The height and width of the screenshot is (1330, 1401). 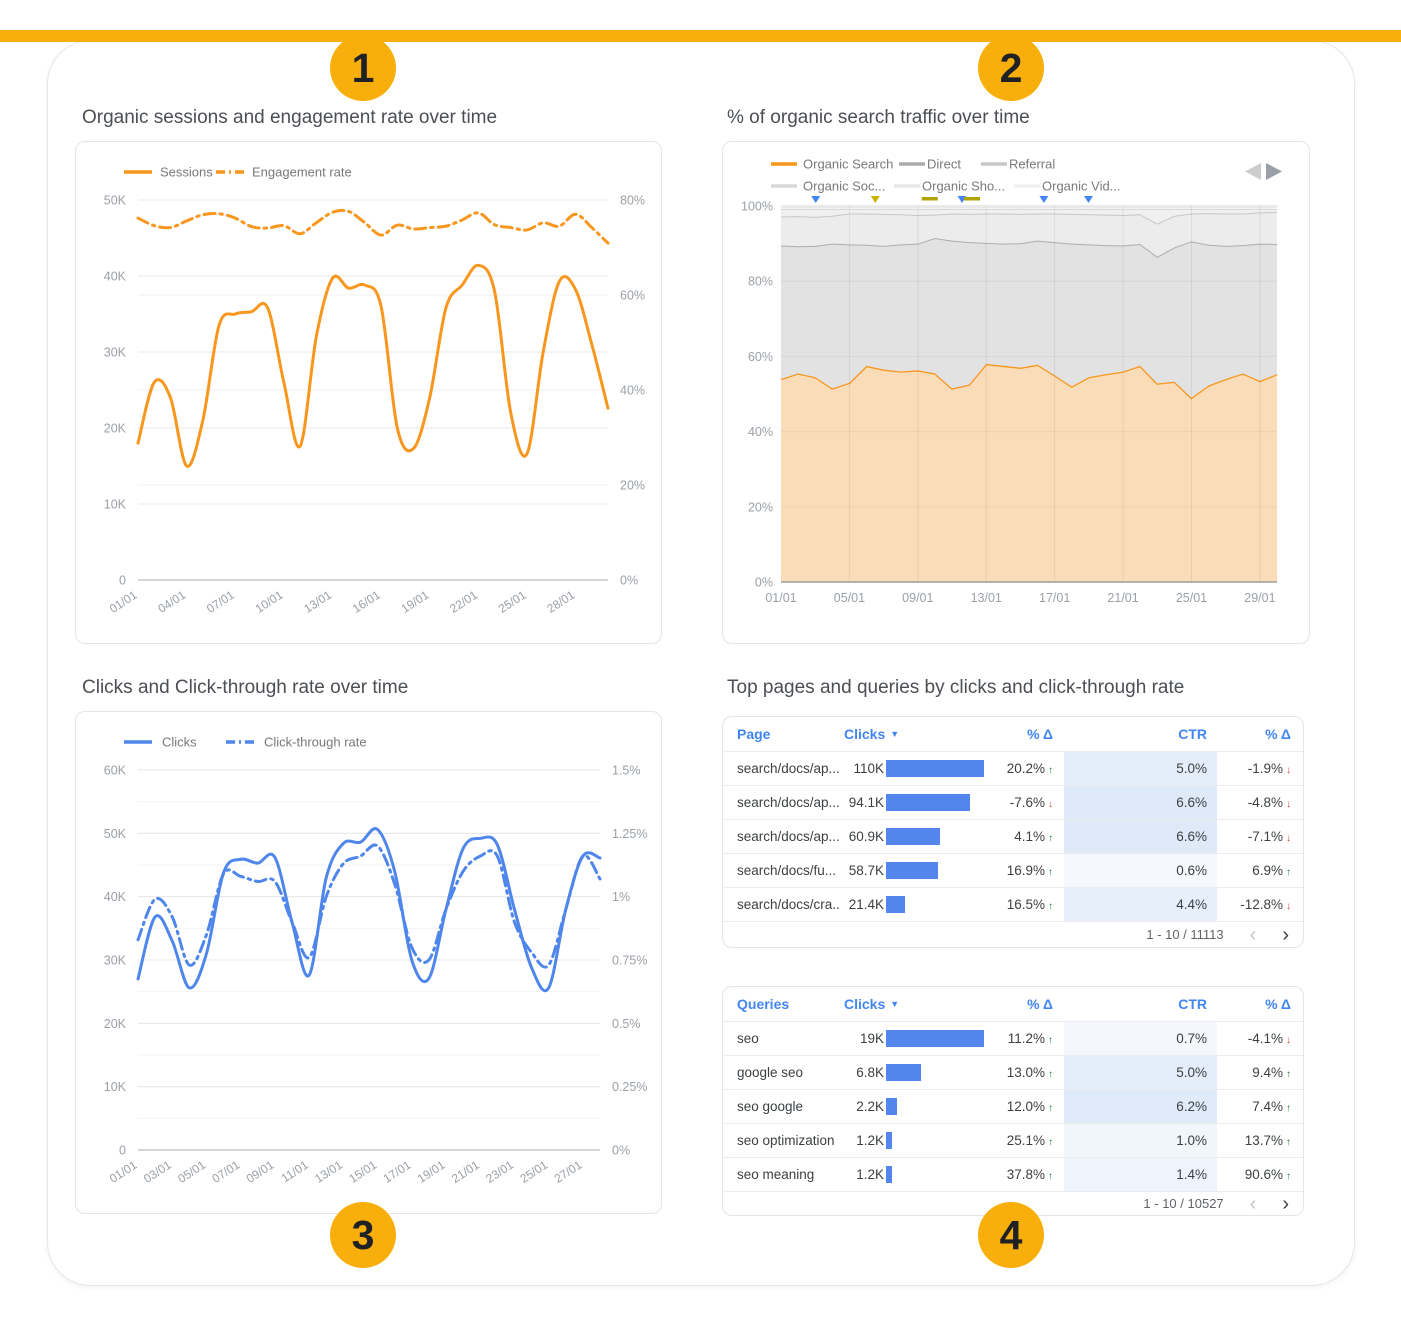 I want to click on svg-text: 1.5%, so click(x=626, y=771).